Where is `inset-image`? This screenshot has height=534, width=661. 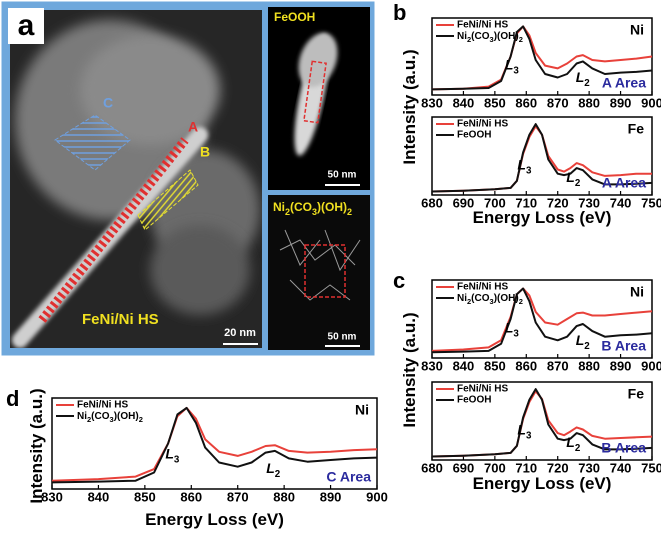 inset-image is located at coordinates (319, 272).